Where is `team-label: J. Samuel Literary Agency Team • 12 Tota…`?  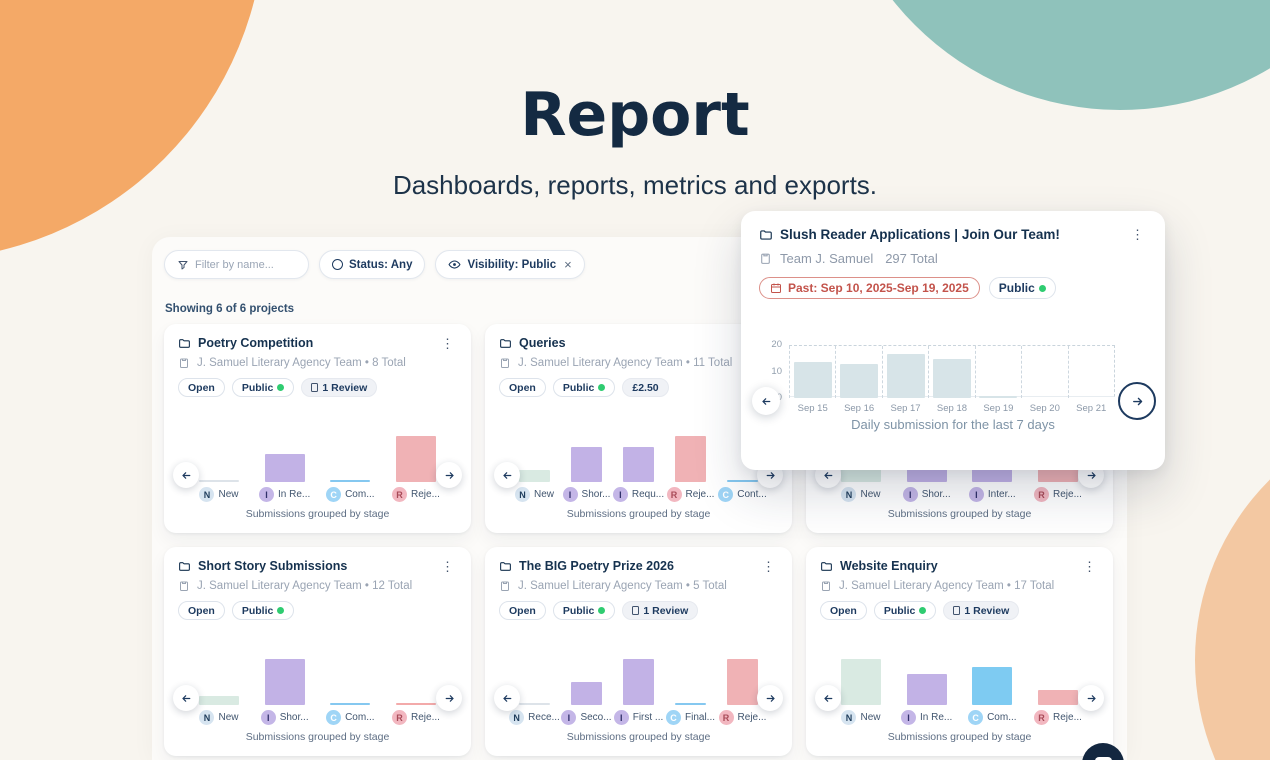
team-label: J. Samuel Literary Agency Team • 12 Tota… is located at coordinates (305, 586).